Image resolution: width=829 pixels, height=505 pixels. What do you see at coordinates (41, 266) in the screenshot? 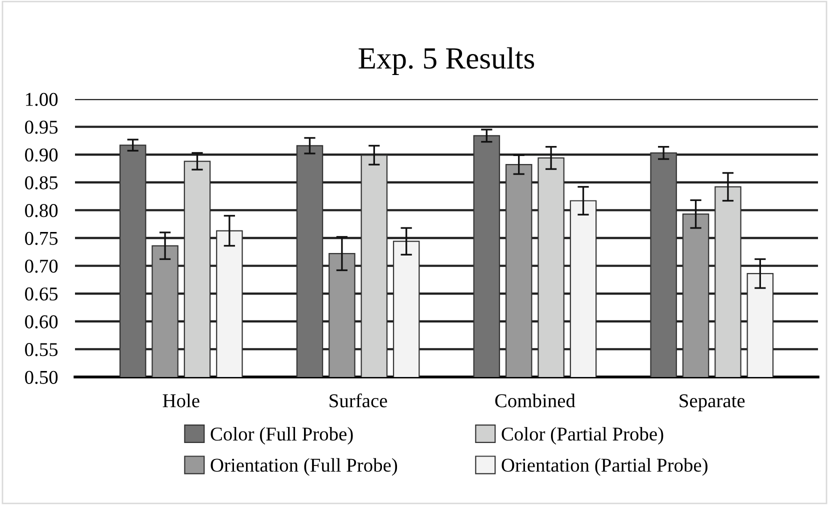
I see `y-tick-label: 0.70` at bounding box center [41, 266].